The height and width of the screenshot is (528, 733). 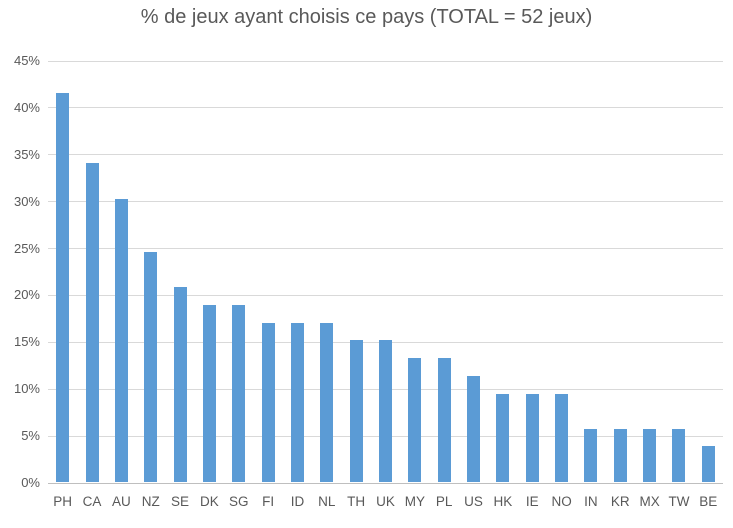 I want to click on bar-hk, so click(x=503, y=437).